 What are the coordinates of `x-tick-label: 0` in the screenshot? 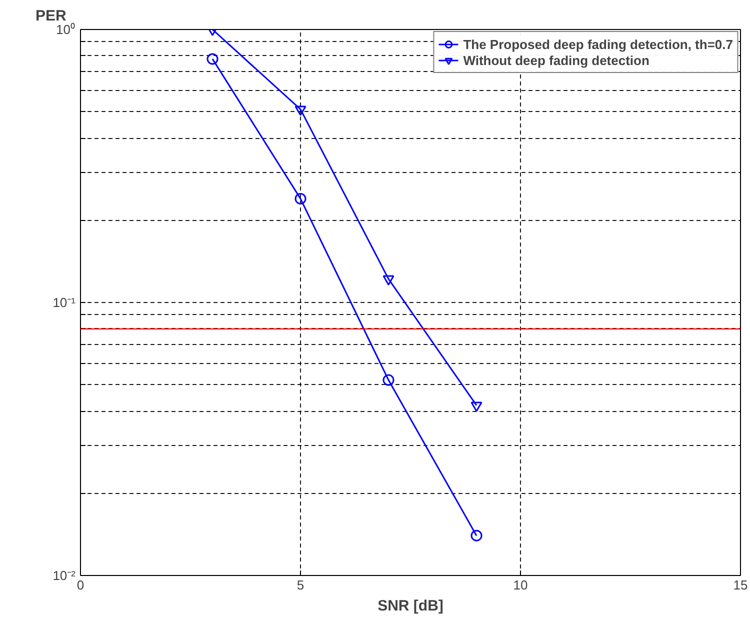 It's located at (80, 585).